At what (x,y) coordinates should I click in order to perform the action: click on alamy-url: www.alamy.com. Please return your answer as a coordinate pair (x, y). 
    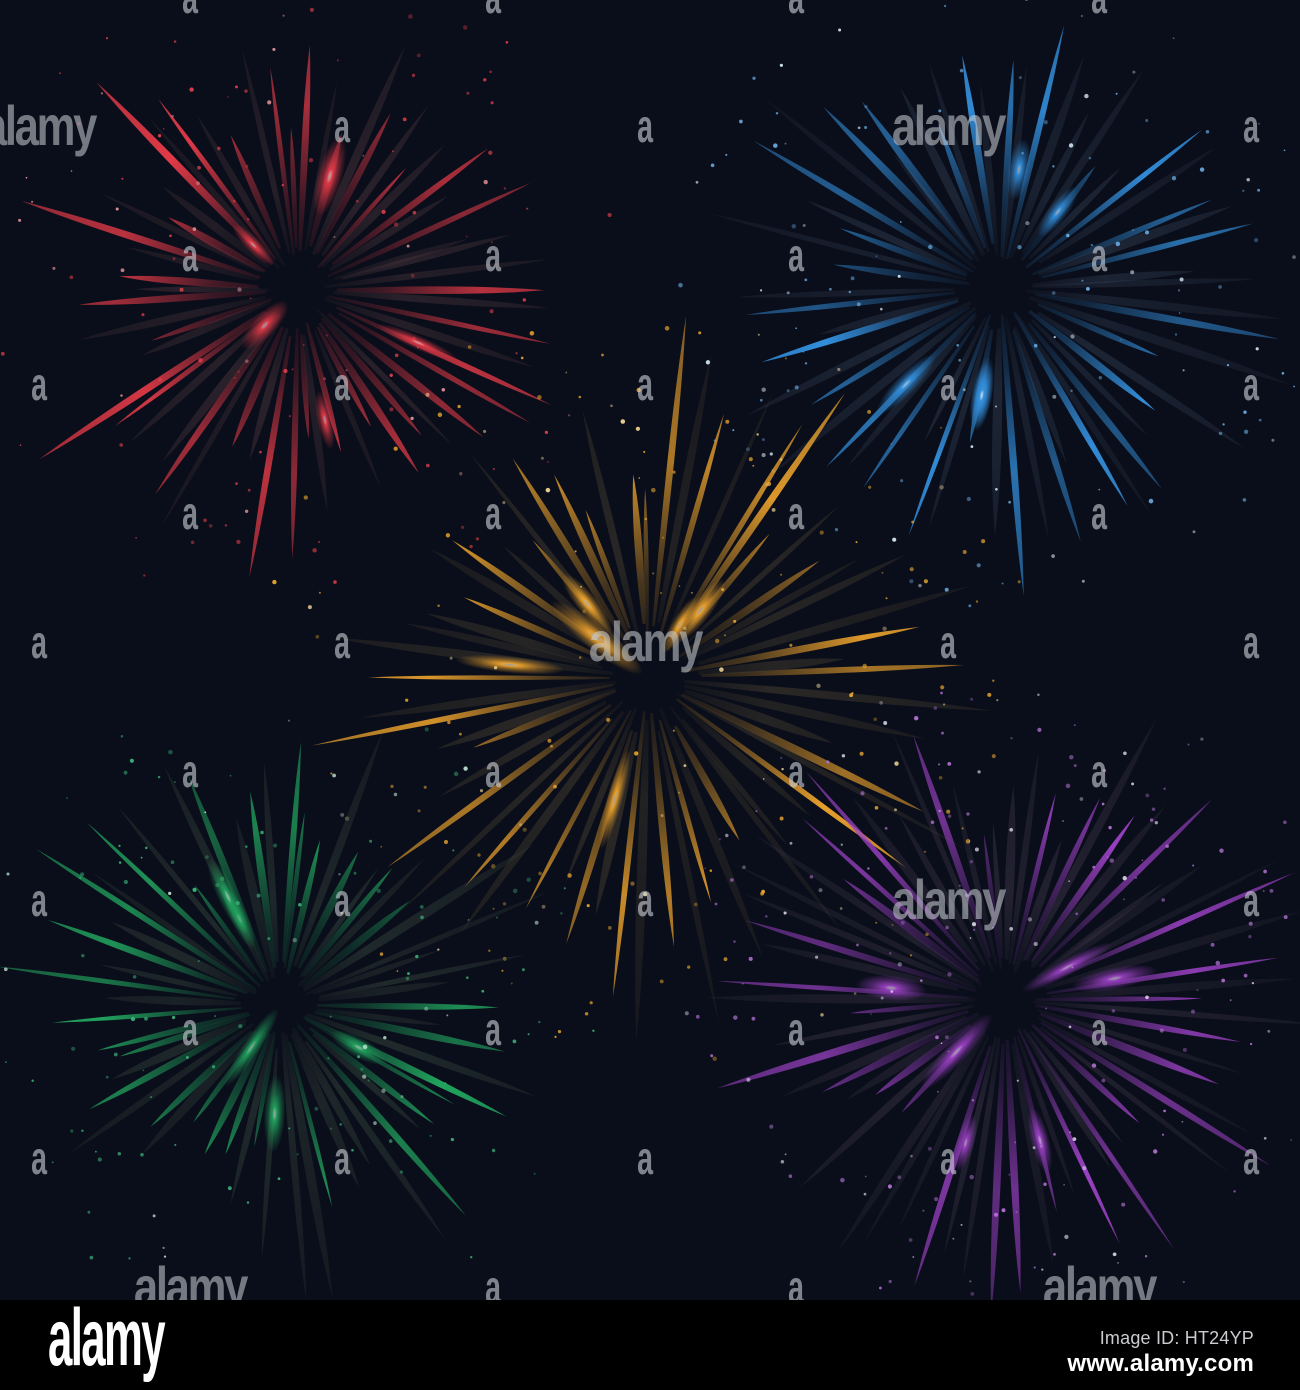
    Looking at the image, I should click on (1160, 1363).